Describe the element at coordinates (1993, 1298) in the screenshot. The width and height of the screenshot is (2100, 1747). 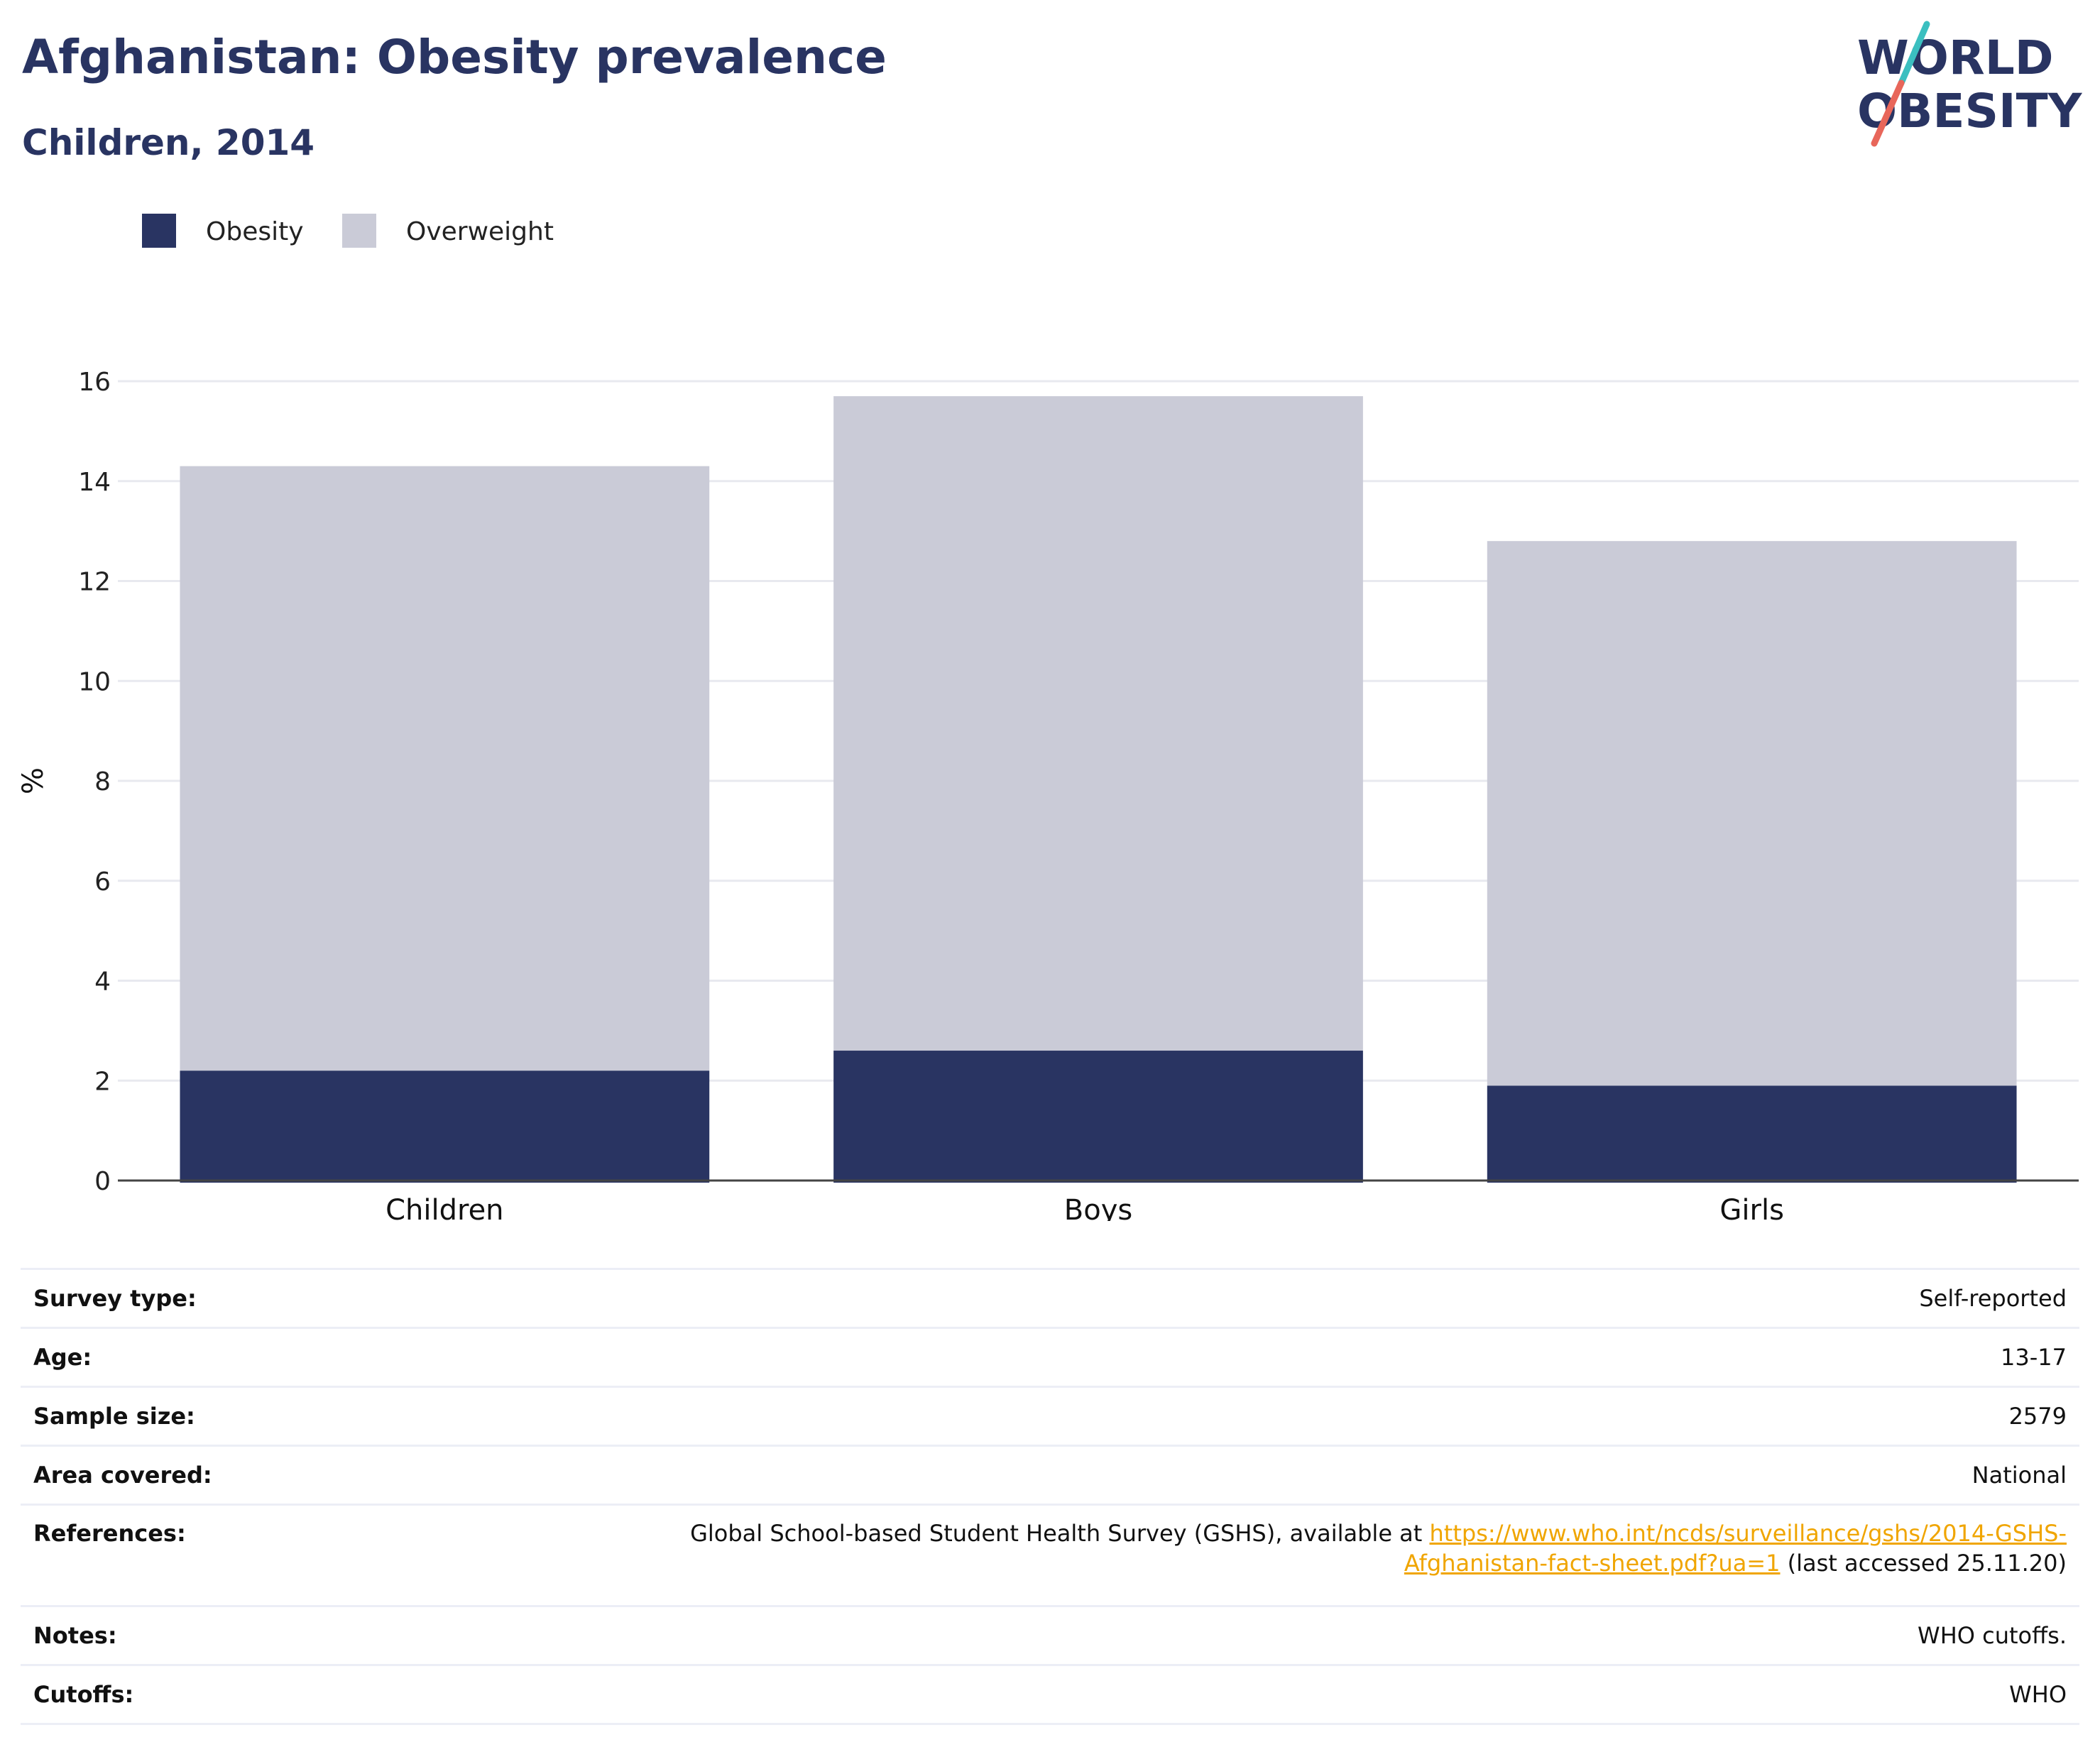
I see `survey-type-value: Self-reported` at that location.